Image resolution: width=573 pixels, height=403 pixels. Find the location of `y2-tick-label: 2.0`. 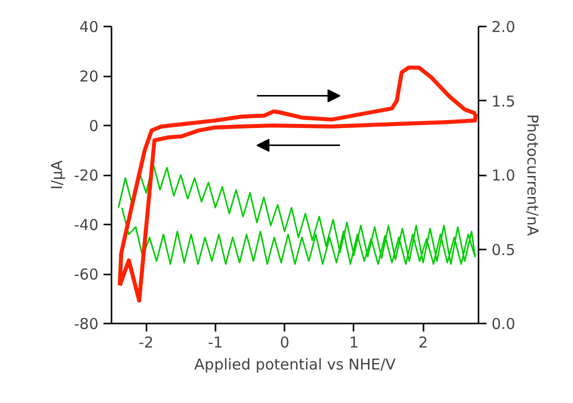

y2-tick-label: 2.0 is located at coordinates (504, 27).